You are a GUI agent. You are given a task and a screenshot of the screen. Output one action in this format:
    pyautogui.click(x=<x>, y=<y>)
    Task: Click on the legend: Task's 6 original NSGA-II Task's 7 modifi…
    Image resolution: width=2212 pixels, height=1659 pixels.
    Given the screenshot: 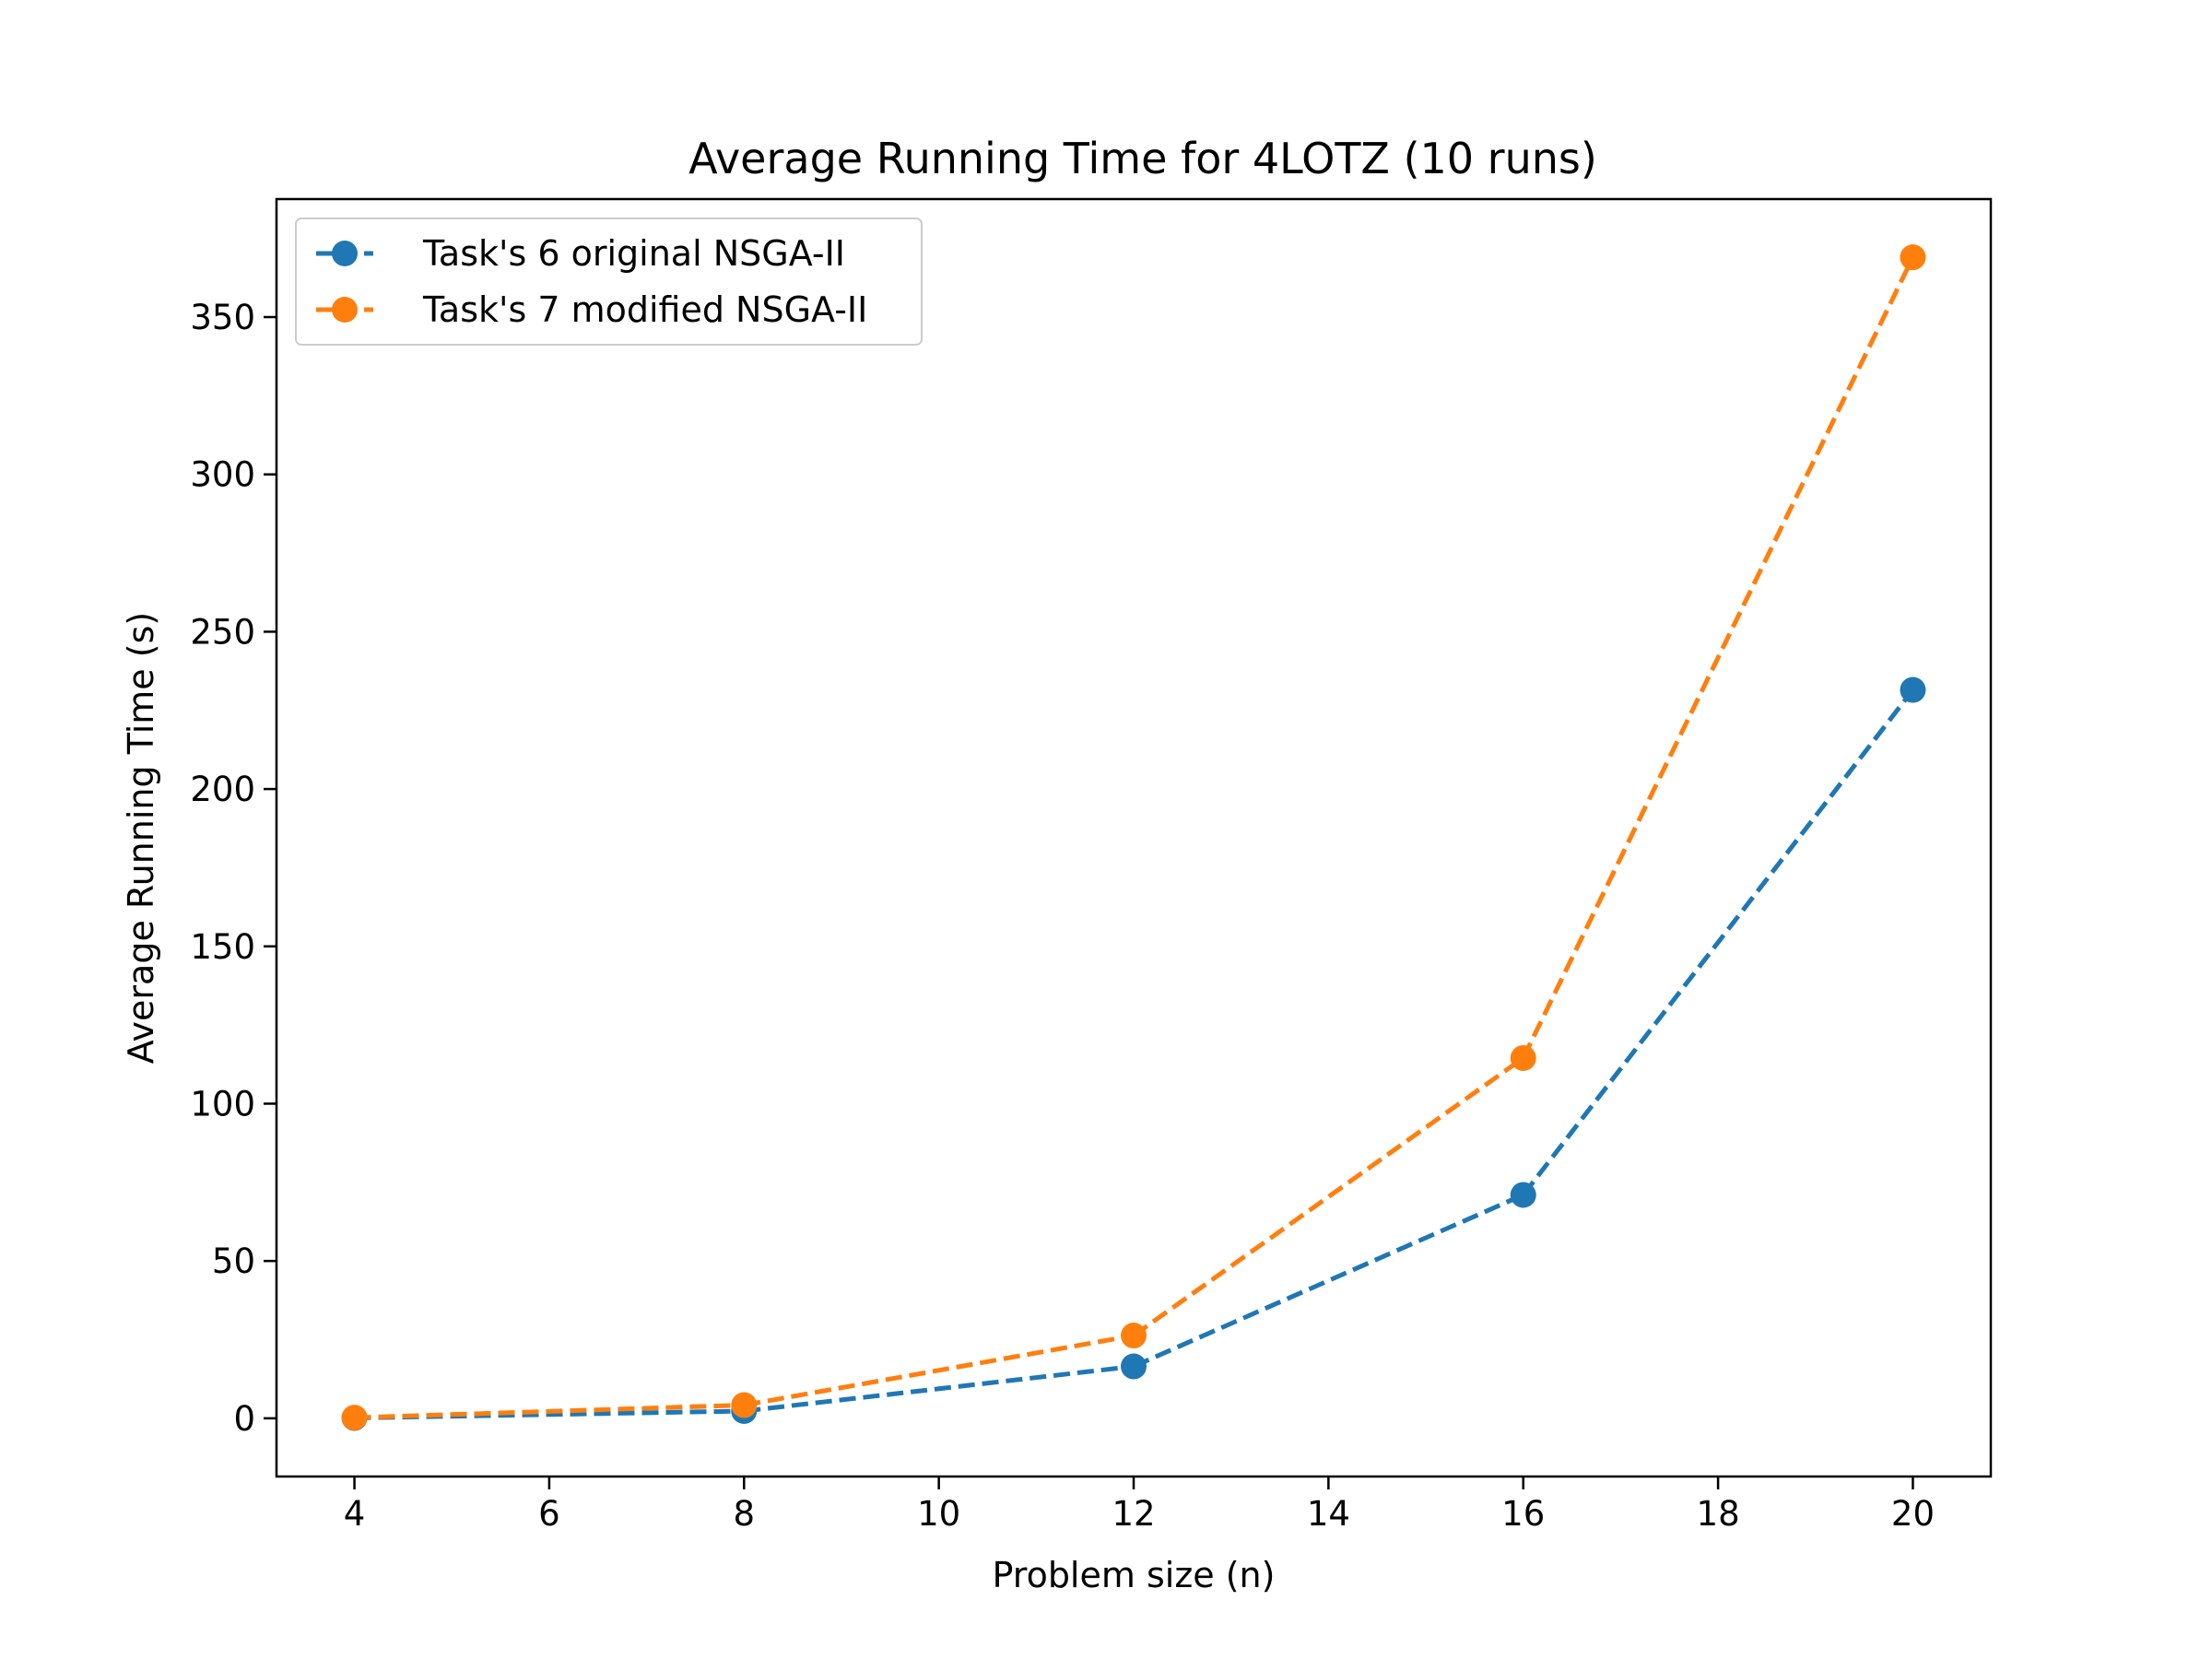 What is the action you would take?
    pyautogui.click(x=609, y=282)
    